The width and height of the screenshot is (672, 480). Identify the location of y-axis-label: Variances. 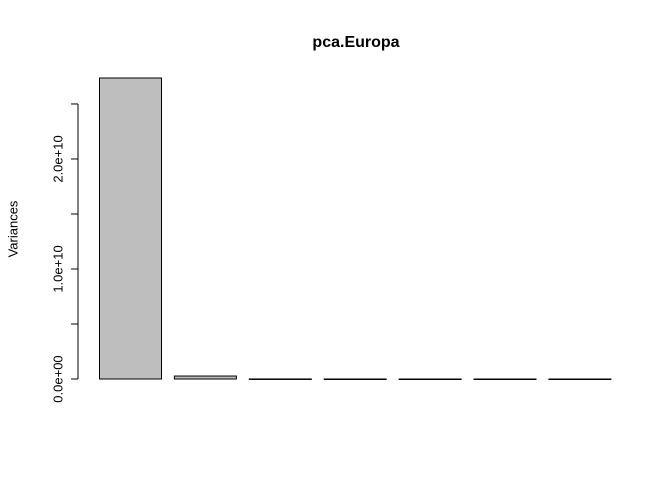
(12, 228).